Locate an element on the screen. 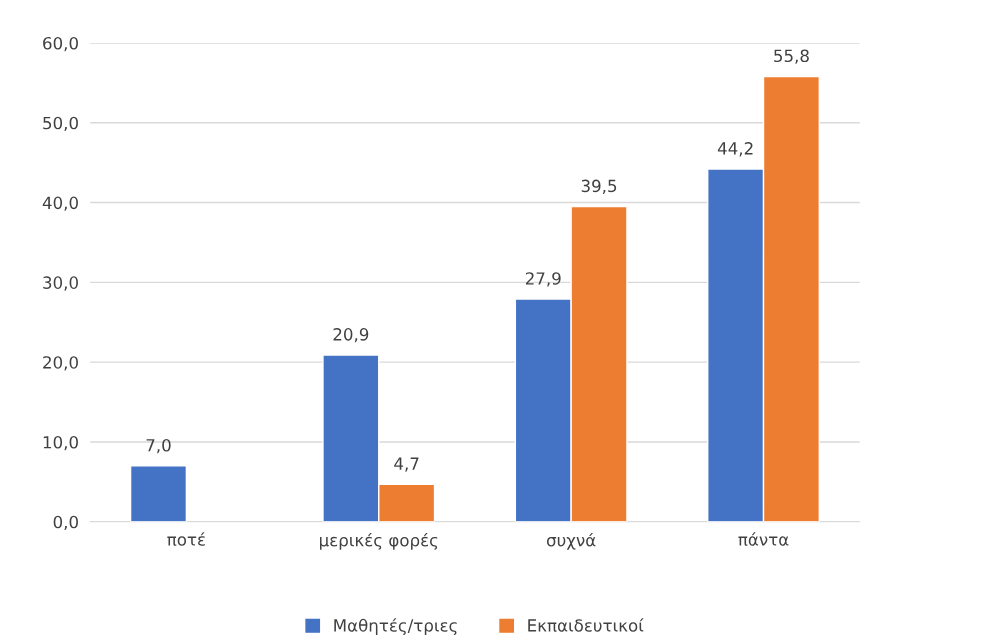 The height and width of the screenshot is (641, 1002). y-tick-label: 60,0 is located at coordinates (60, 44).